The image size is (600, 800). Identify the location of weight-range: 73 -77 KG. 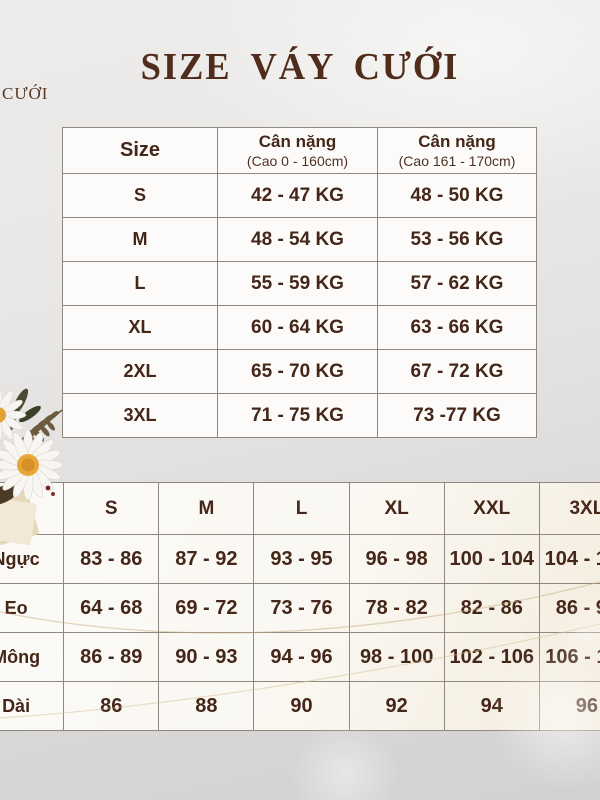
(457, 415).